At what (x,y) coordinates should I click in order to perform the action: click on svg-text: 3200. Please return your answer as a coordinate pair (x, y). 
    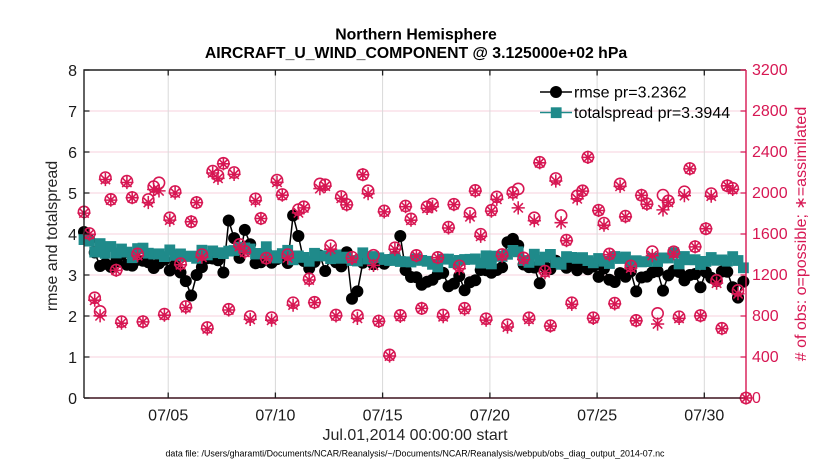
    Looking at the image, I should click on (770, 70).